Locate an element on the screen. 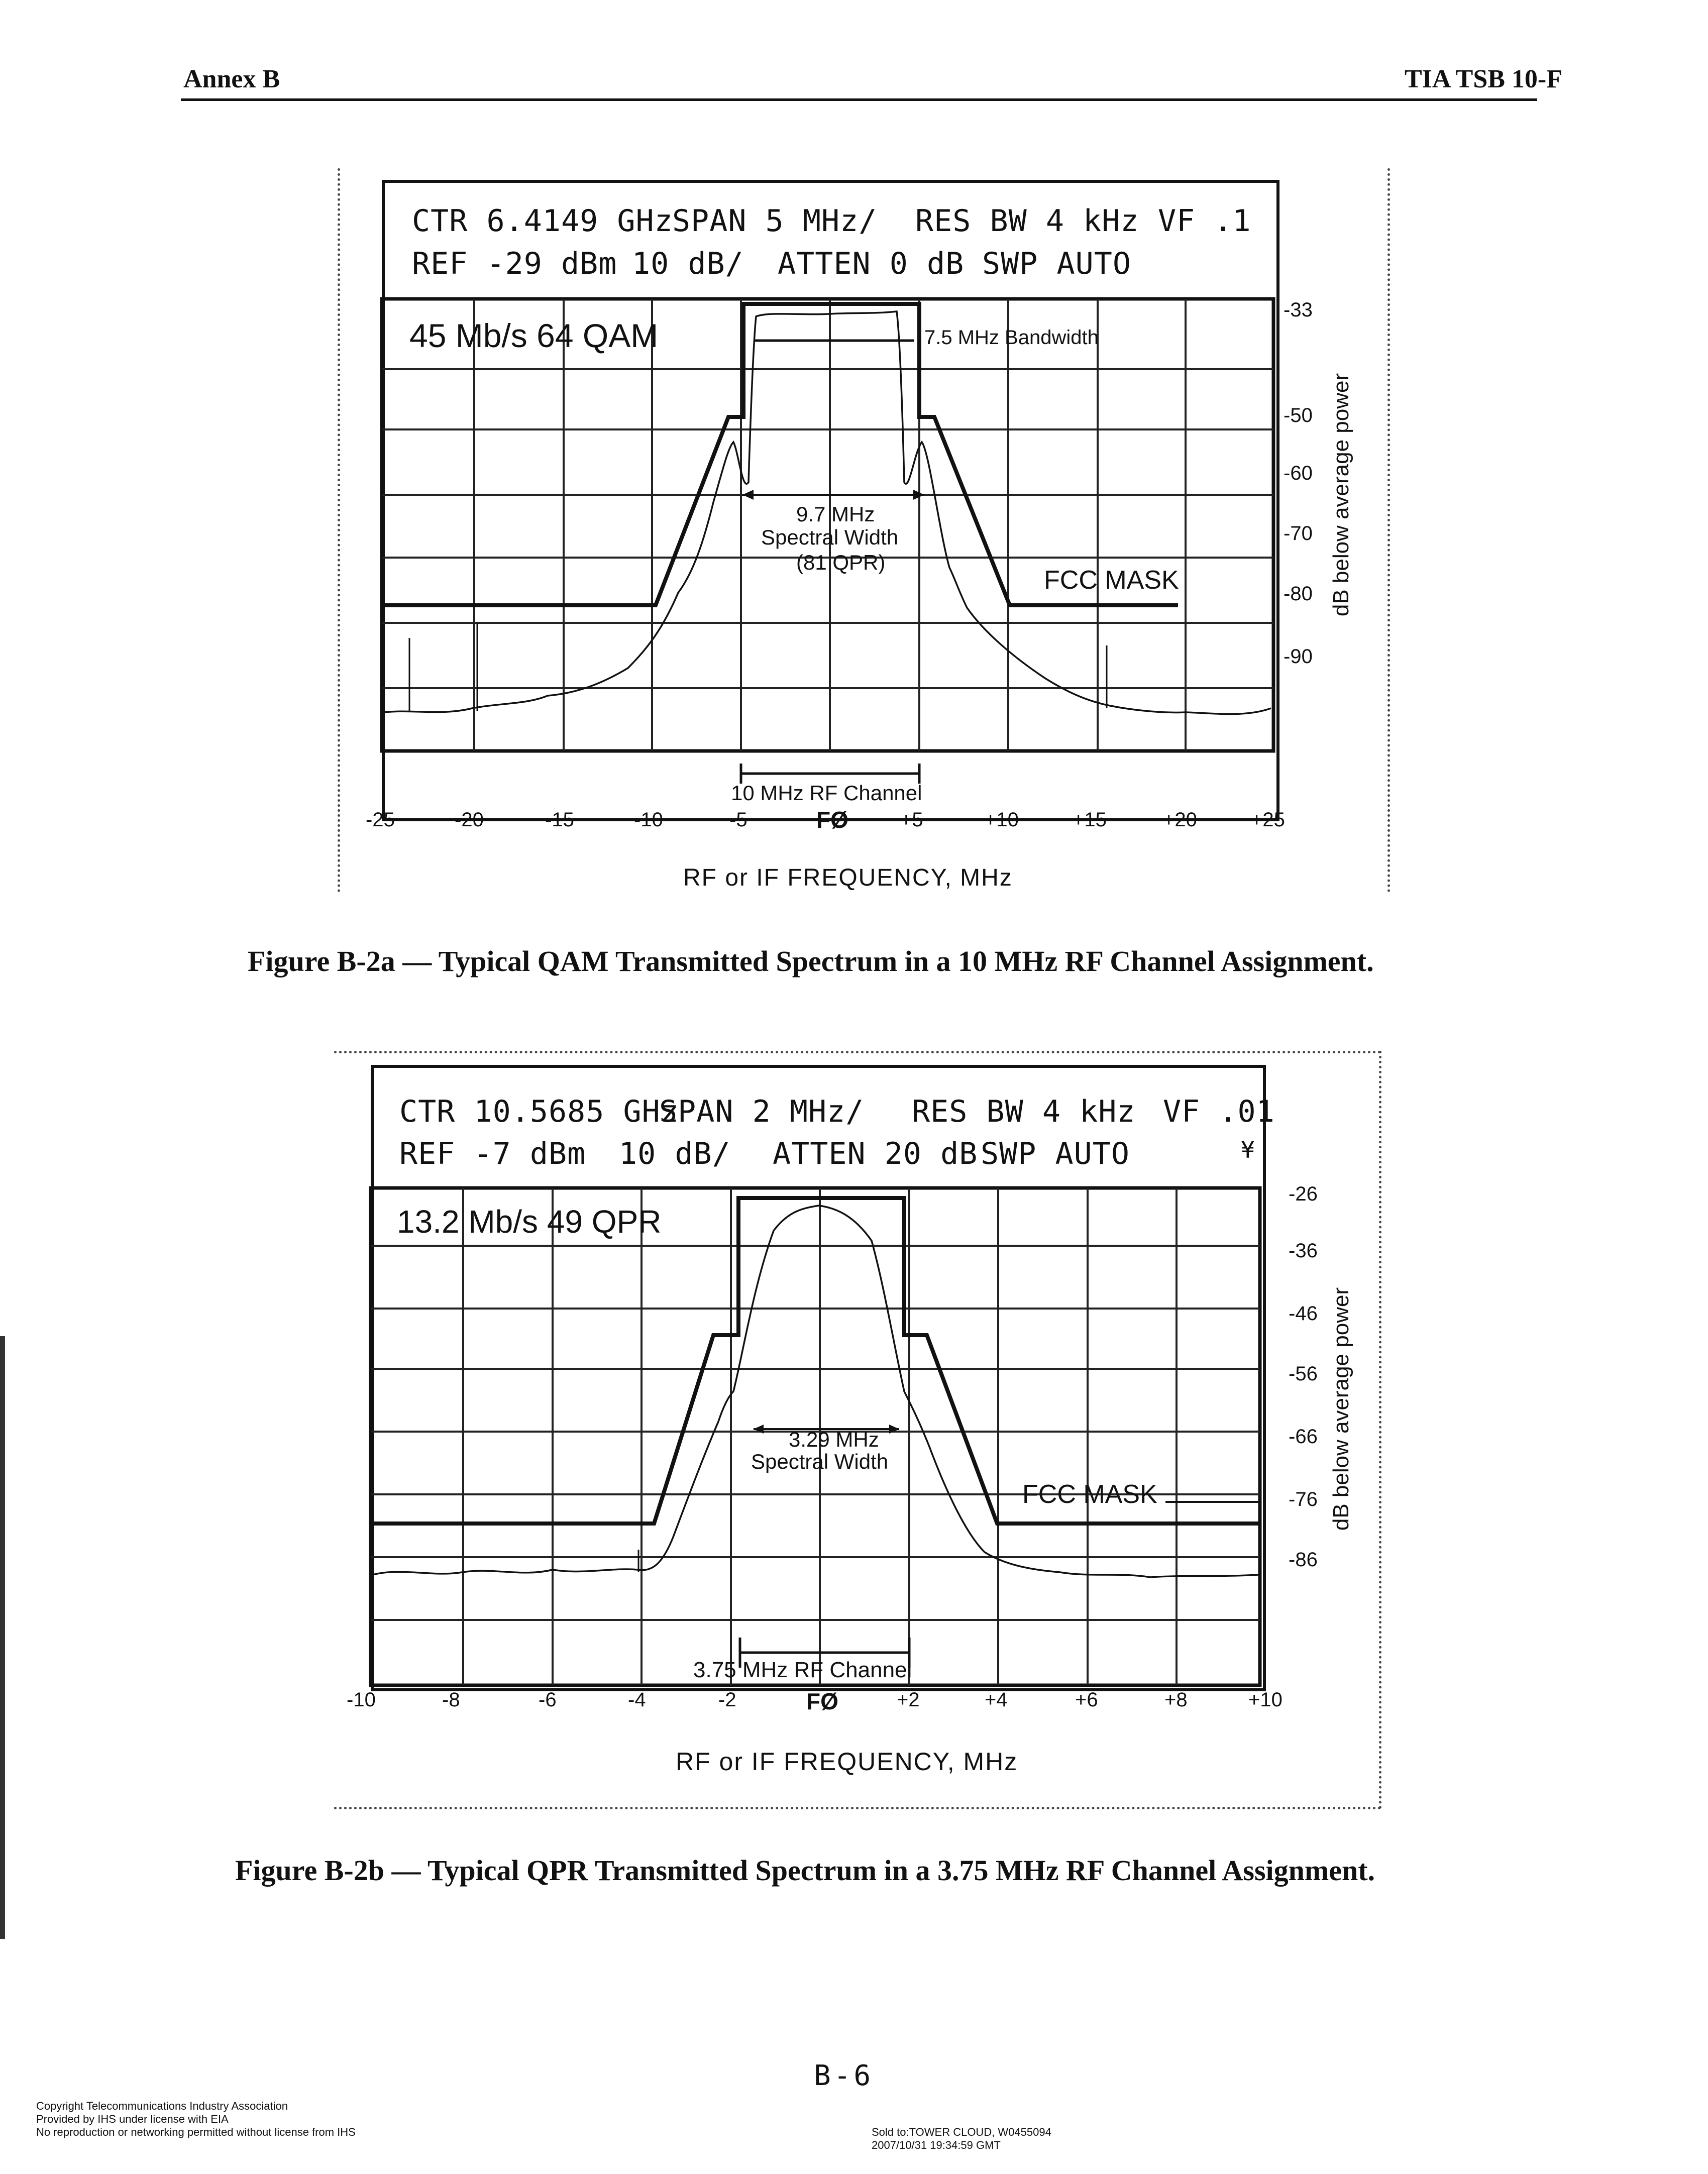 The image size is (1708, 2174). figure-a-grid is located at coordinates (827, 525).